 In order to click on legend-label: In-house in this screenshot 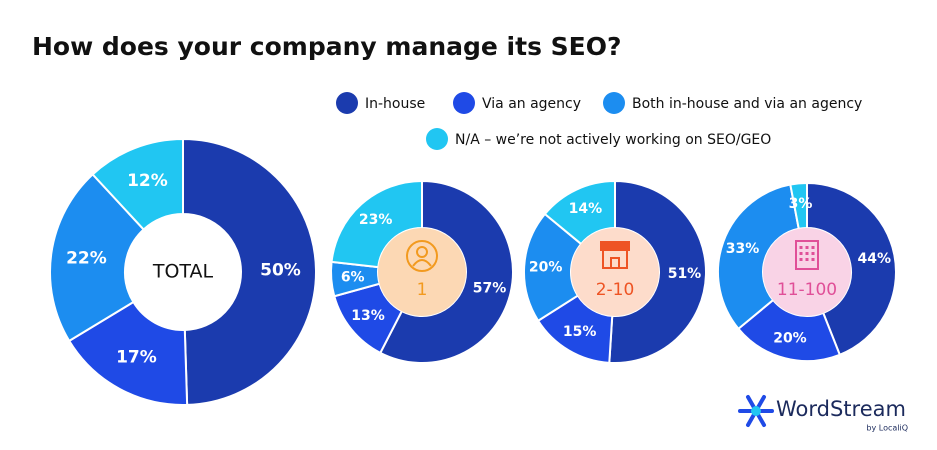, I will do `click(395, 104)`.